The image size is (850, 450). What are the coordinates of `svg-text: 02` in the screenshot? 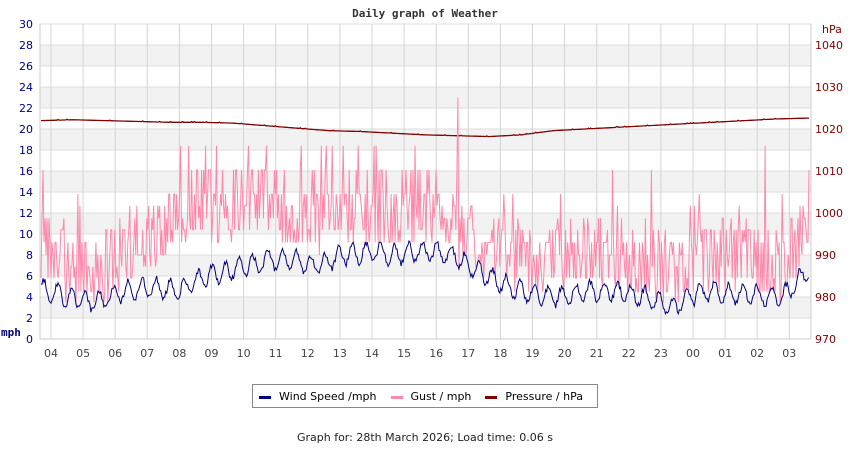 It's located at (757, 353).